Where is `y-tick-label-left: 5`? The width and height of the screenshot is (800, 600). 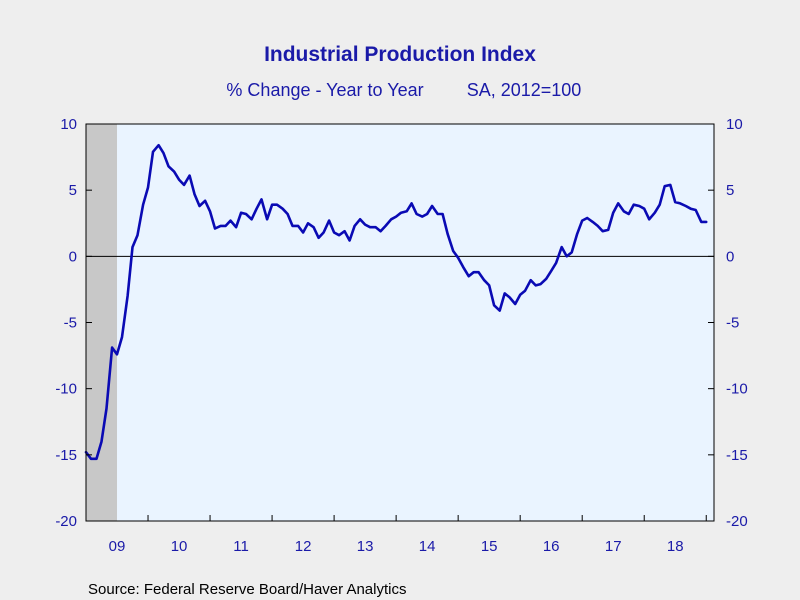
y-tick-label-left: 5 is located at coordinates (73, 190).